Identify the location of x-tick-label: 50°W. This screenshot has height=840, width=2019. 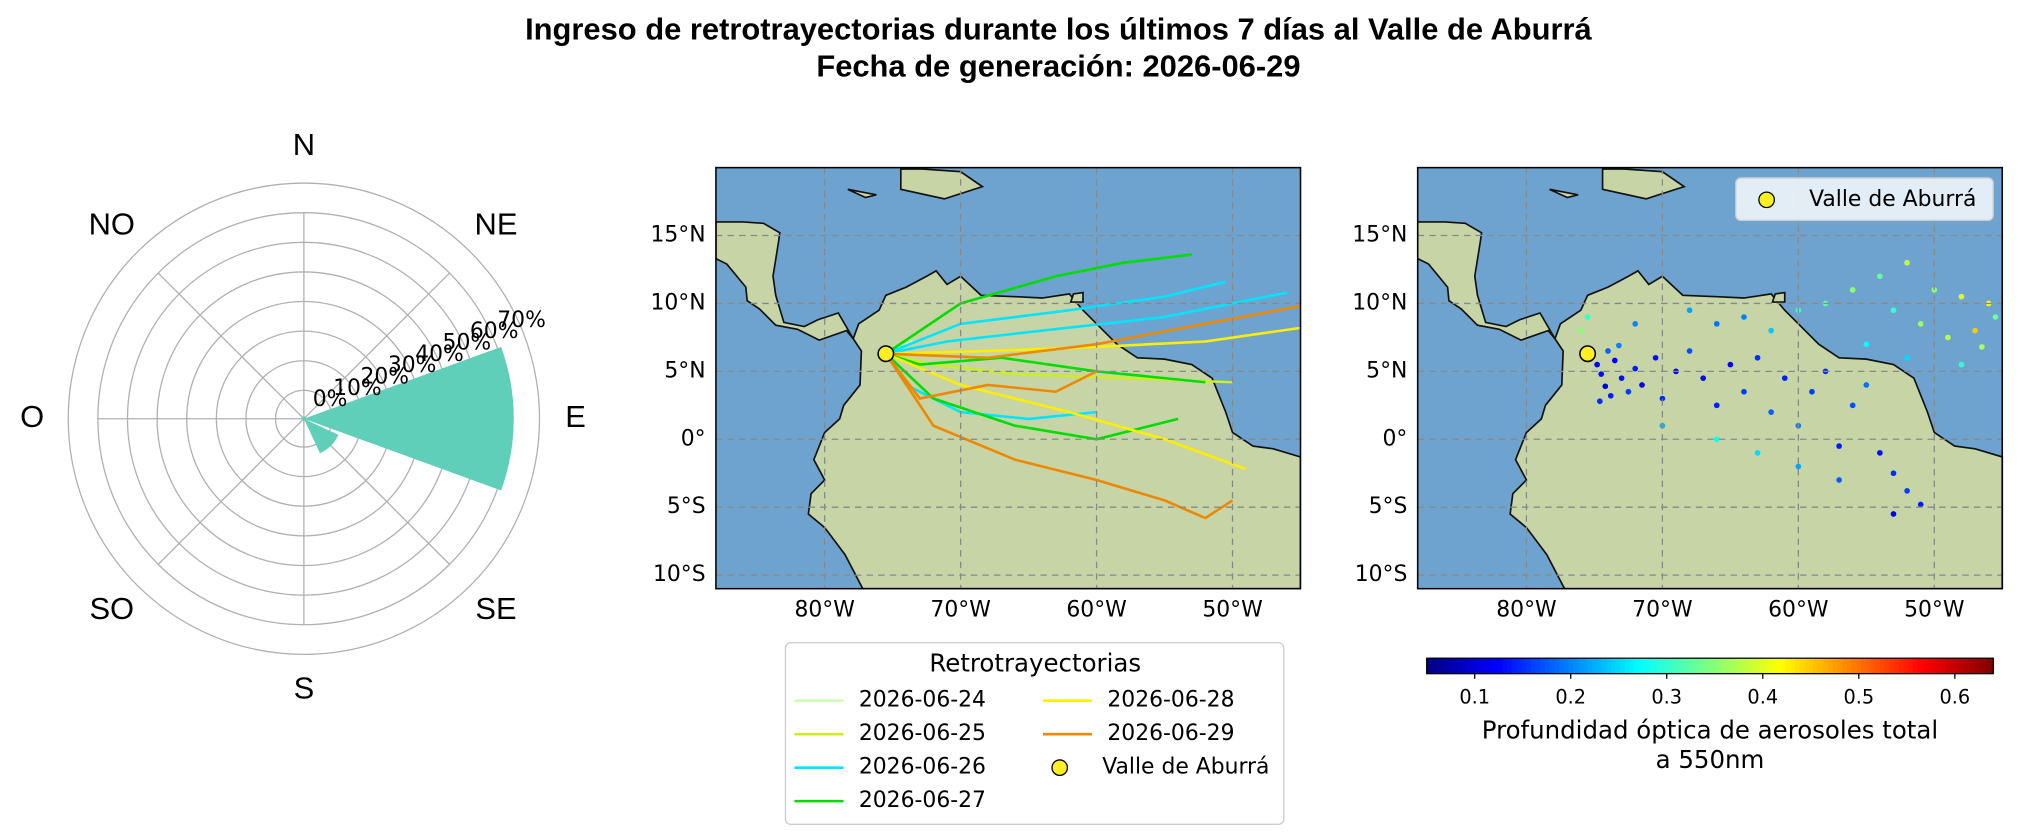
(1934, 610).